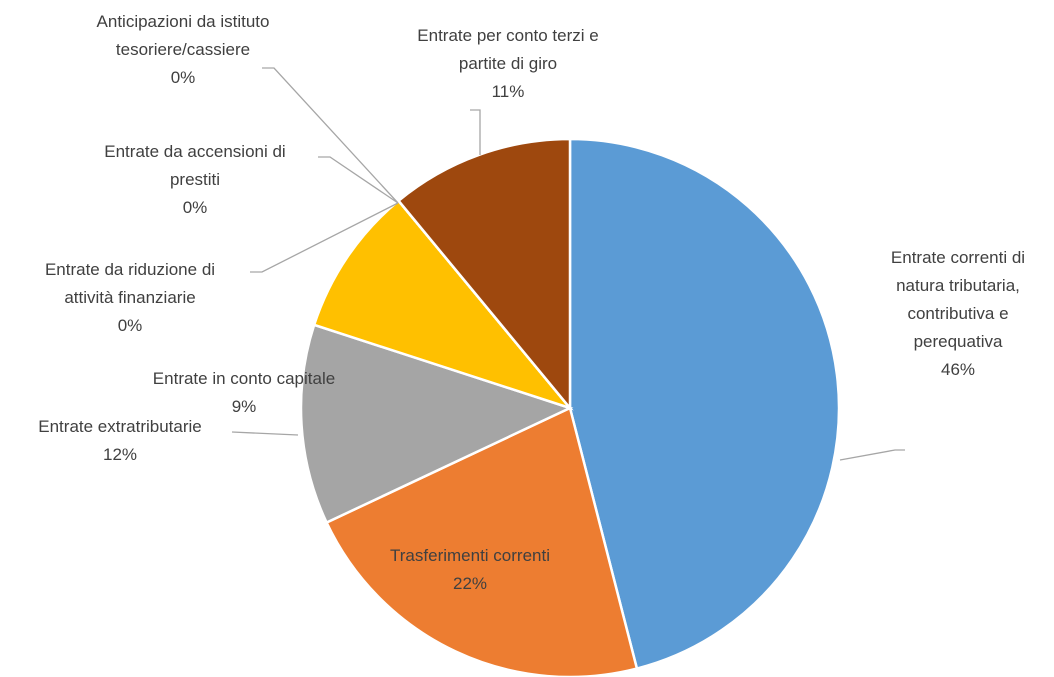 The height and width of the screenshot is (677, 1054). I want to click on percent-label: 12%, so click(120, 454).